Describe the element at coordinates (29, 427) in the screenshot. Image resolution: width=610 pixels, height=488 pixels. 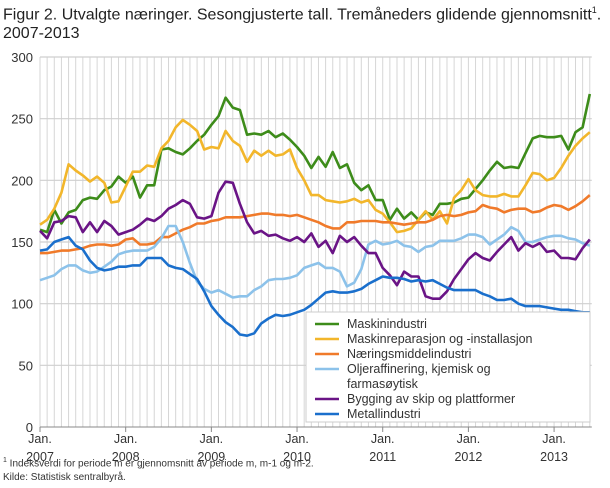
I see `y-tick-label: 0` at that location.